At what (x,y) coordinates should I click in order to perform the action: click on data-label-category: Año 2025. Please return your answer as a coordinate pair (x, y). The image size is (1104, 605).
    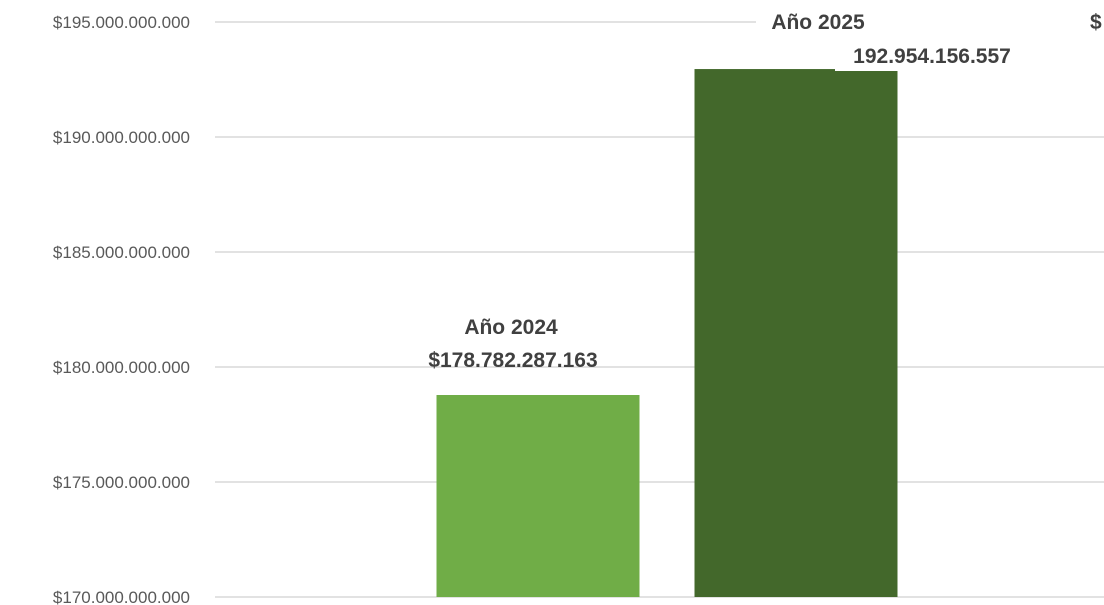
    Looking at the image, I should click on (818, 22).